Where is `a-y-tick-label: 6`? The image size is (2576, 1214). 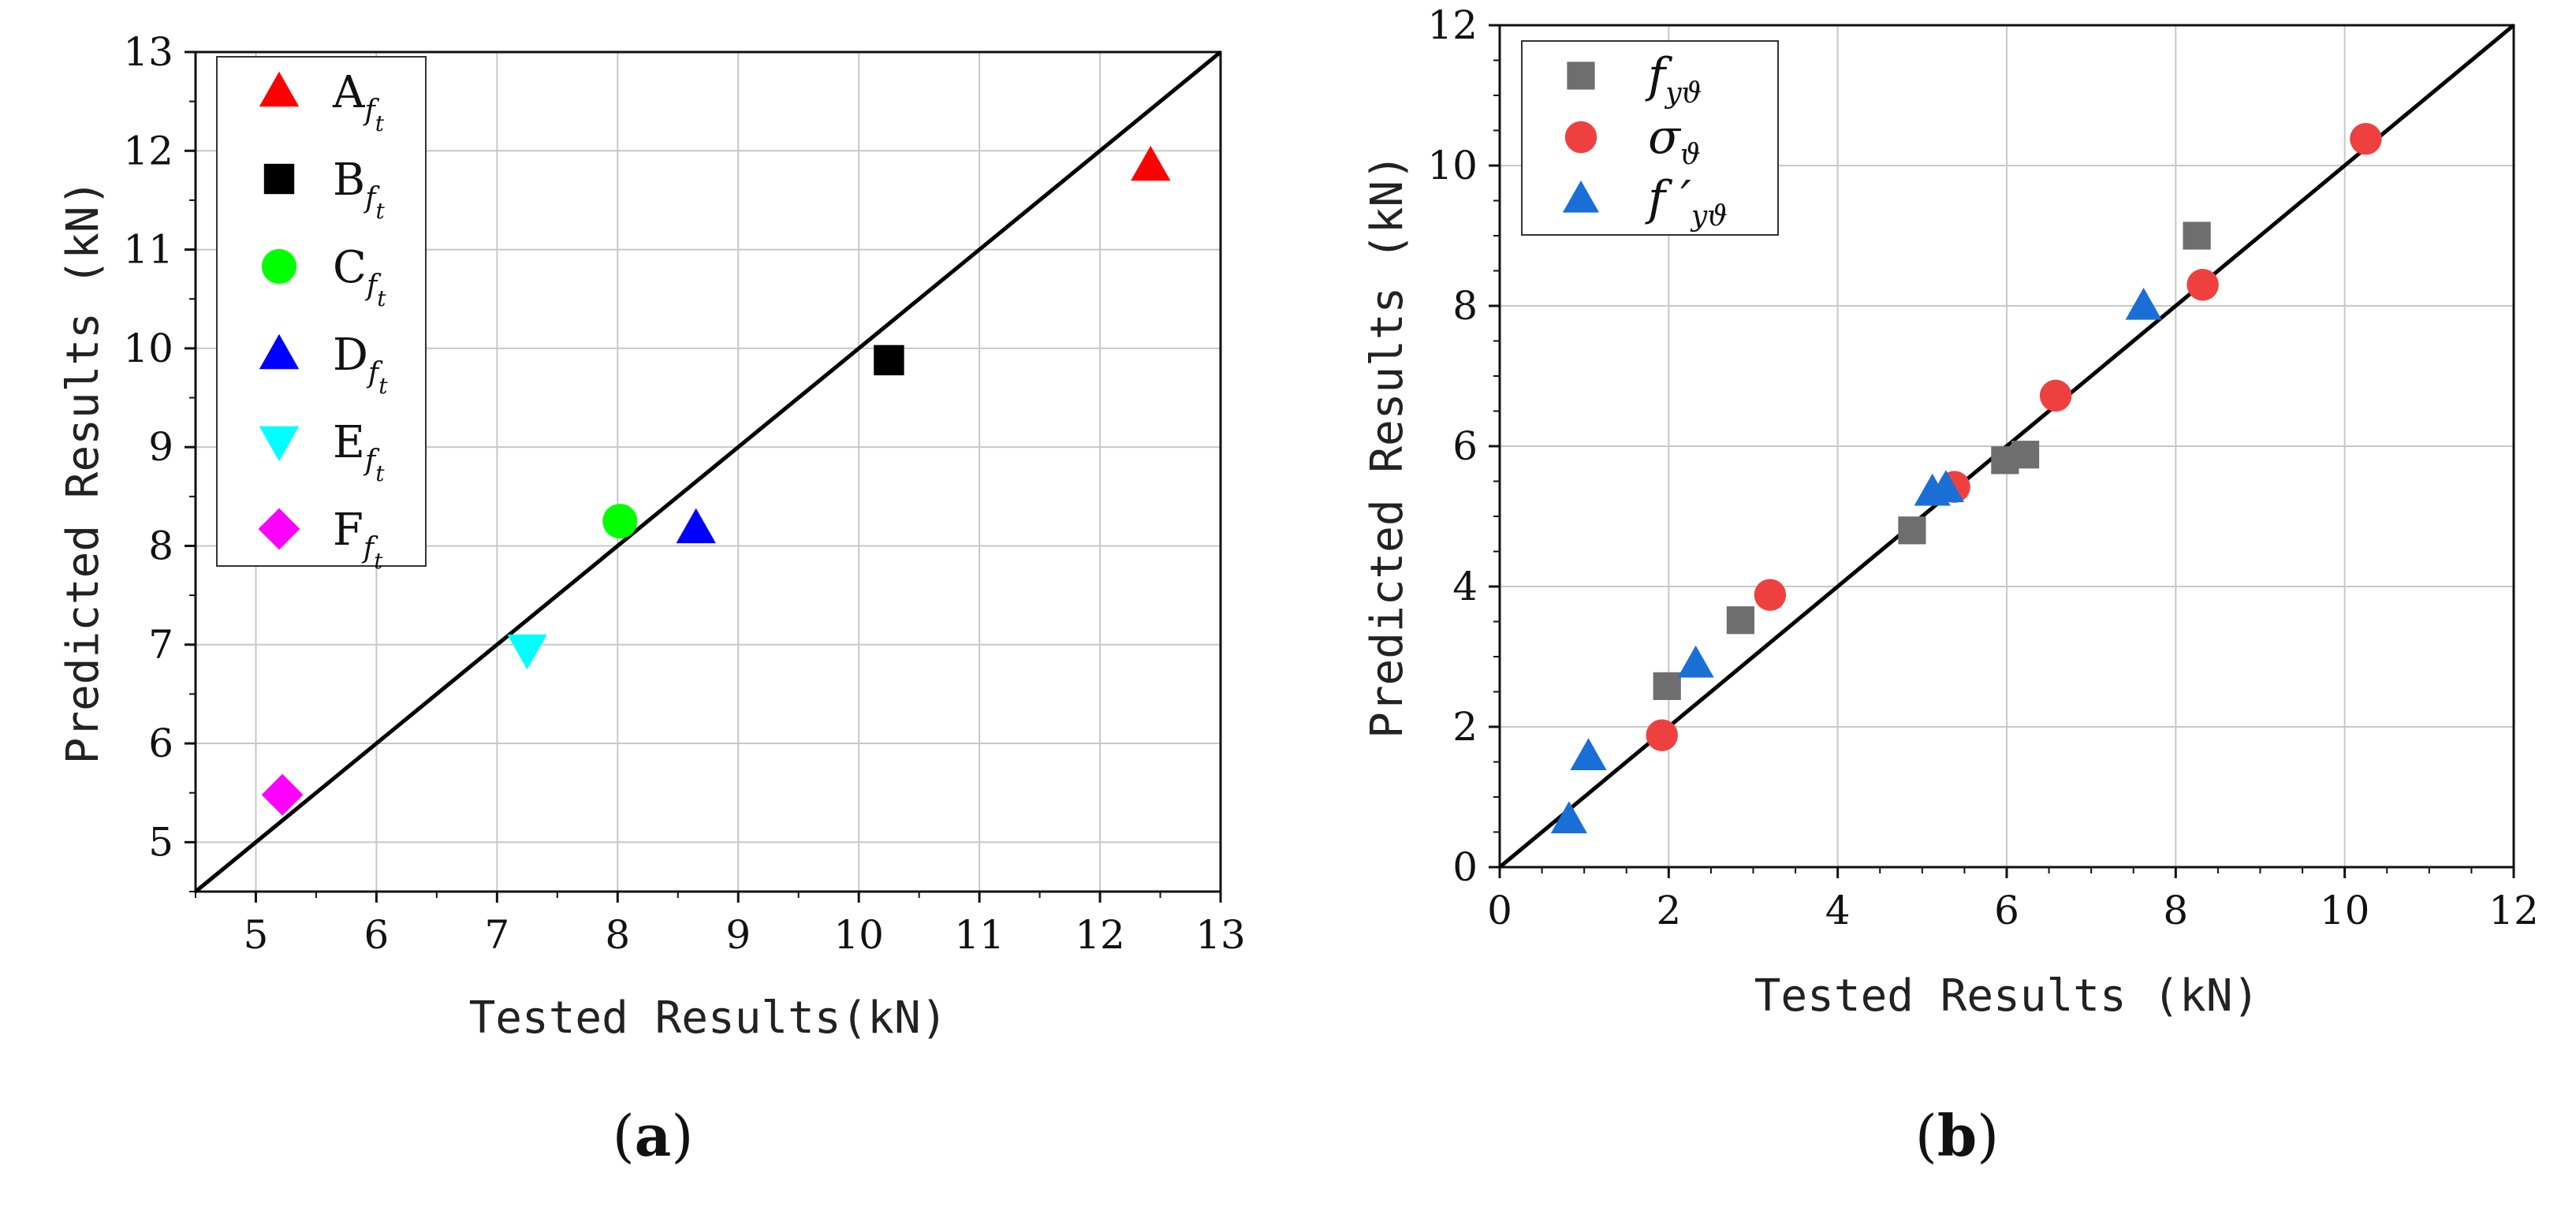 a-y-tick-label: 6 is located at coordinates (161, 743).